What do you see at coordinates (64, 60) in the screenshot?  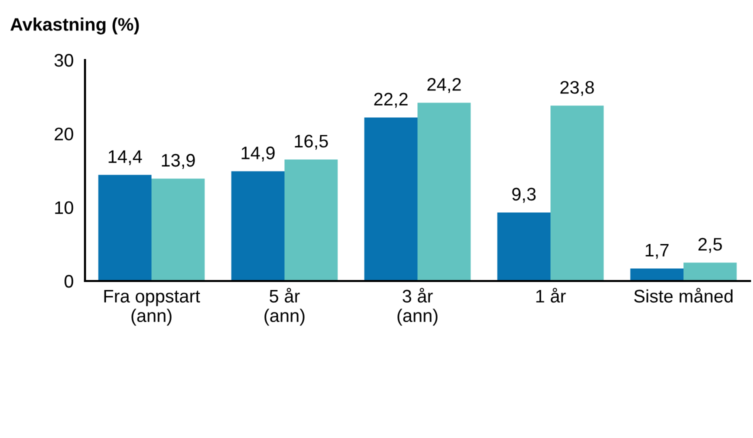 I see `y-tick-label: 30` at bounding box center [64, 60].